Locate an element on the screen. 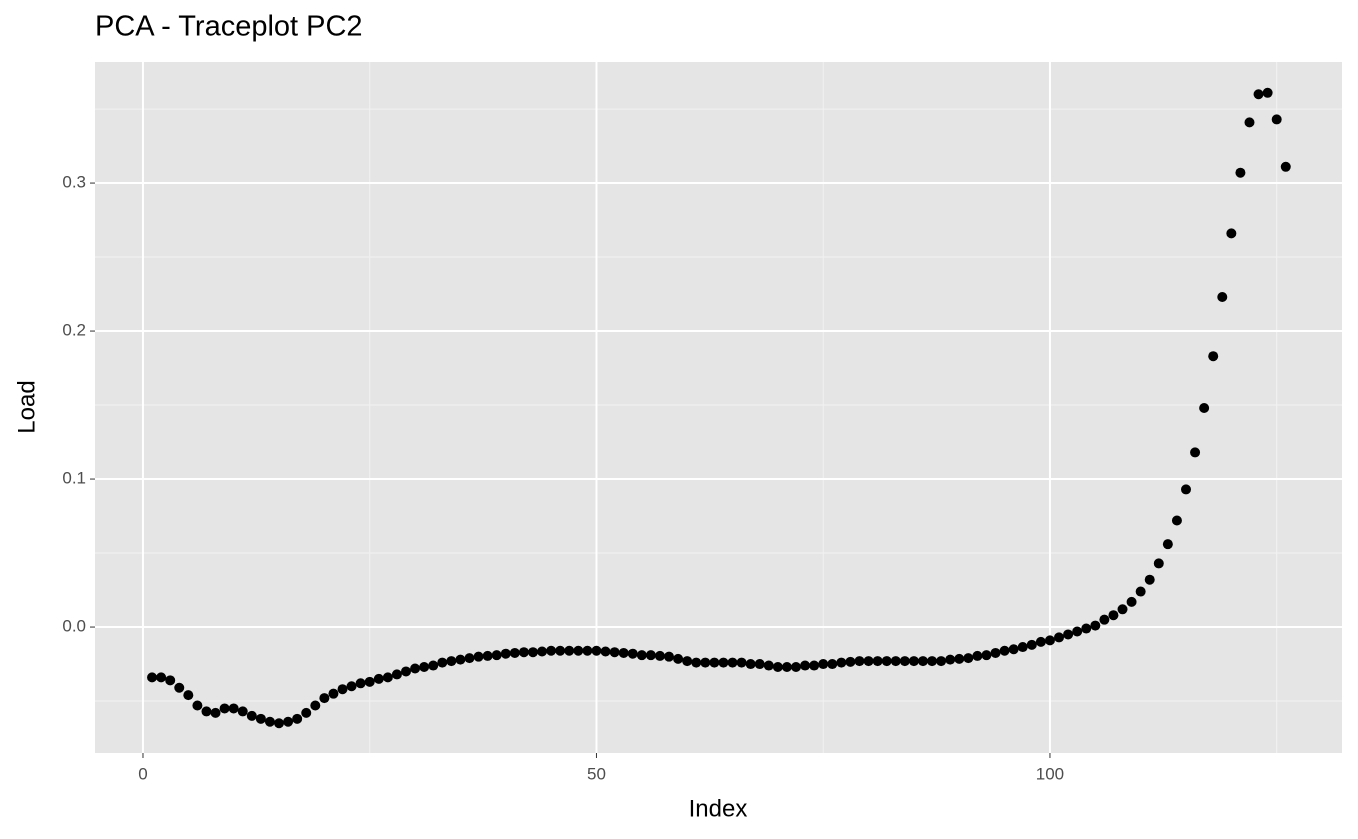 This screenshot has width=1358, height=839. x-tick-label: 0 is located at coordinates (142, 773).